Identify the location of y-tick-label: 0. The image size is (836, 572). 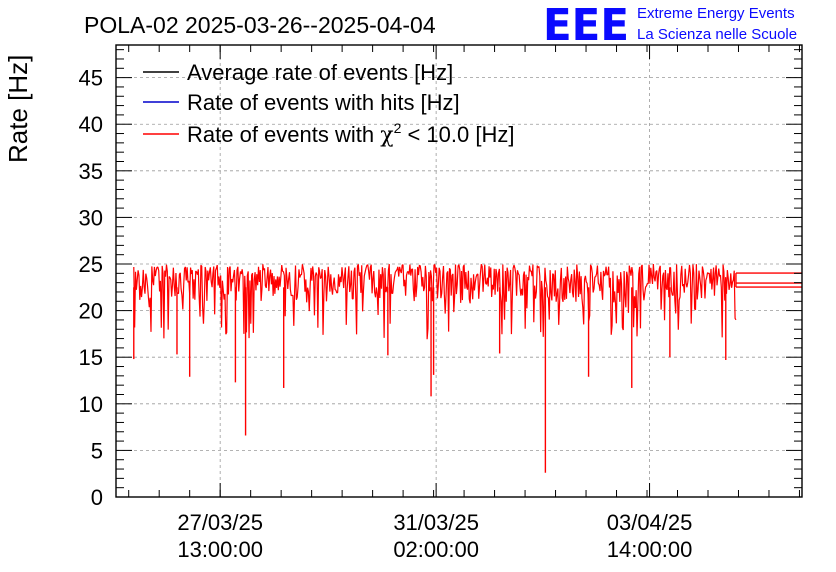
(97, 497).